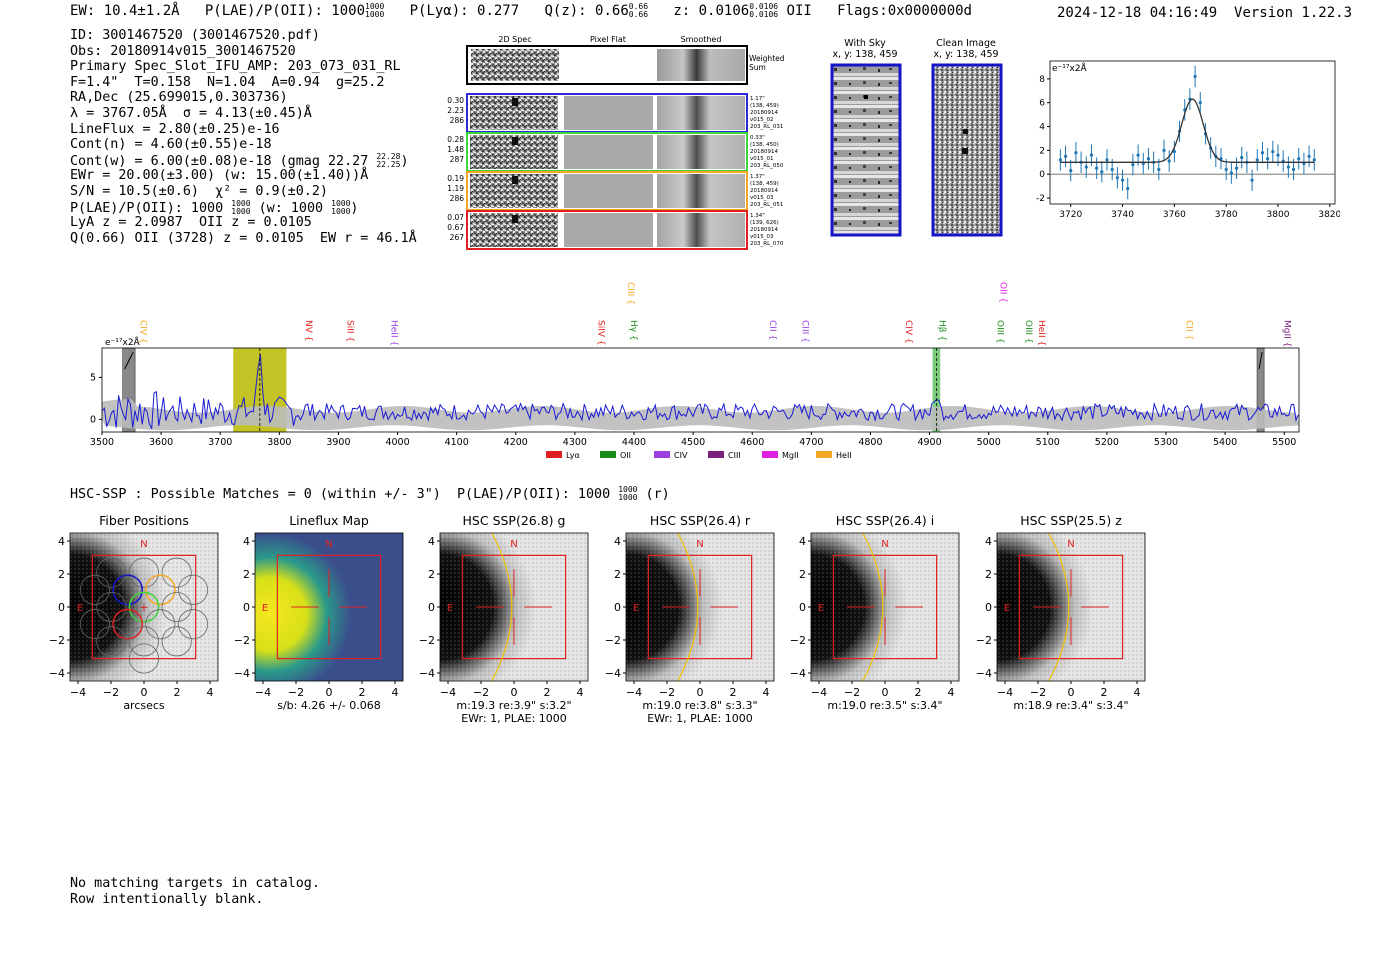  Describe the element at coordinates (1042, 151) in the screenshot. I see `zoom-ytick-label: 2` at that location.